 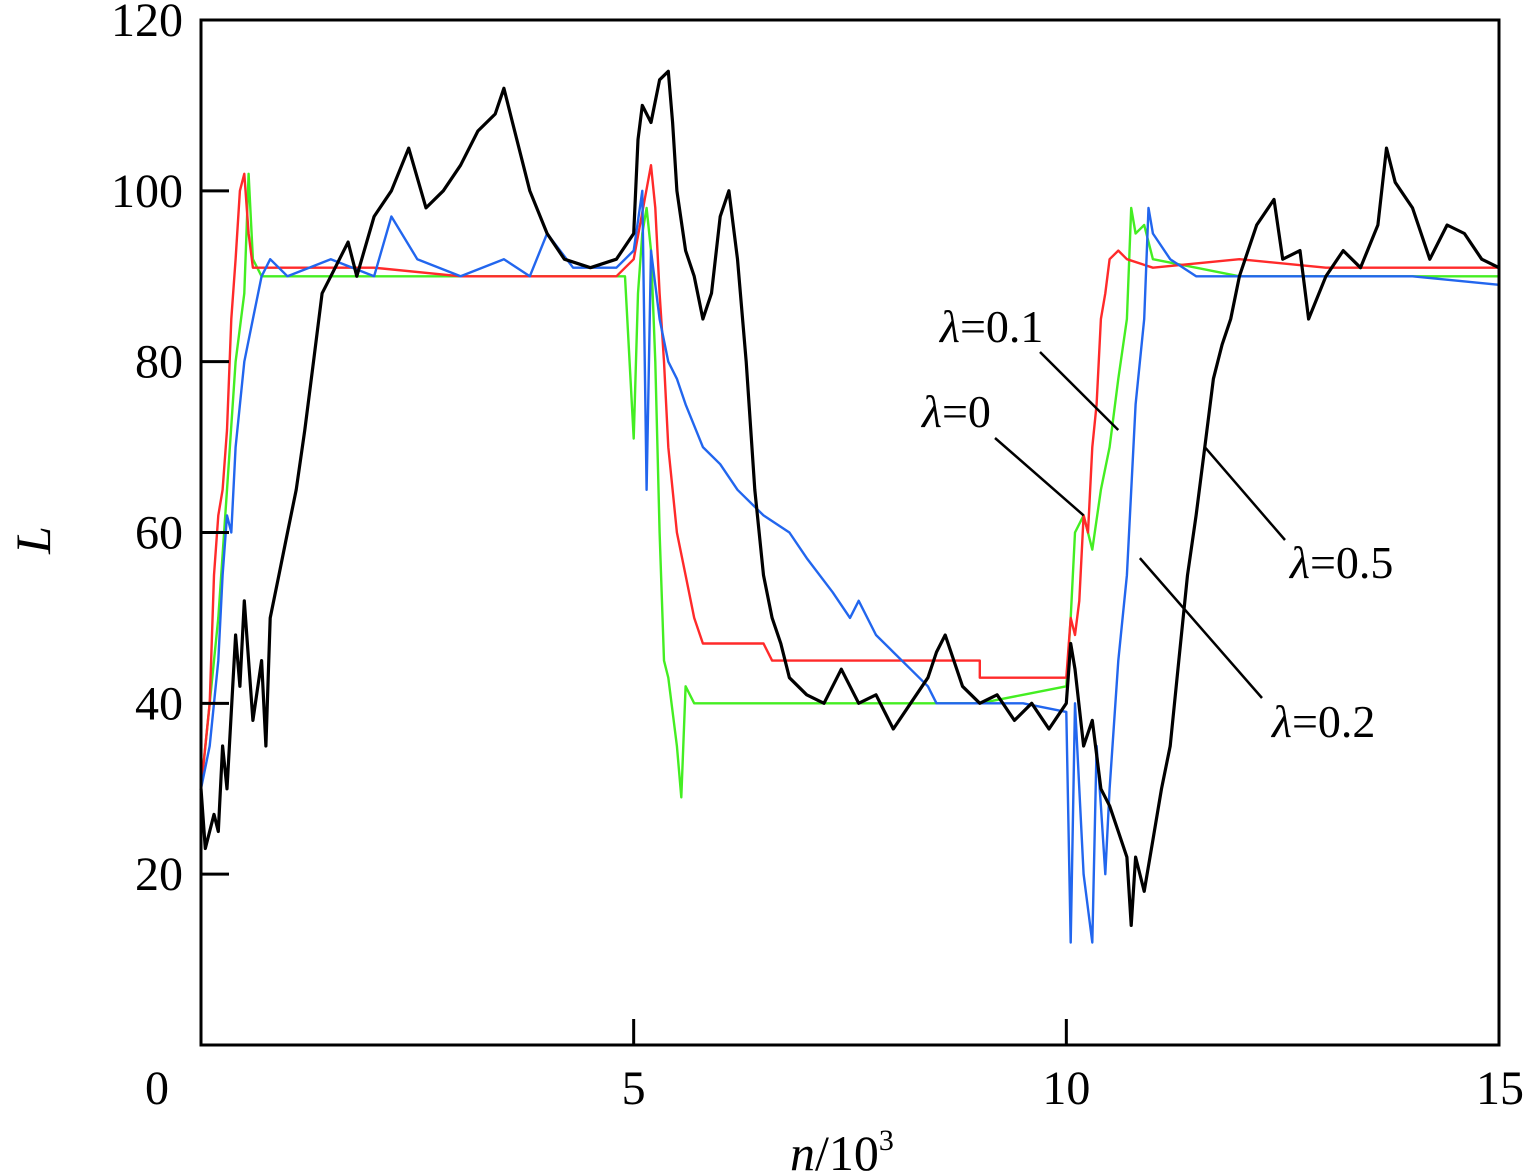 What do you see at coordinates (802, 1150) in the screenshot?
I see `x-axis-title-var: n` at bounding box center [802, 1150].